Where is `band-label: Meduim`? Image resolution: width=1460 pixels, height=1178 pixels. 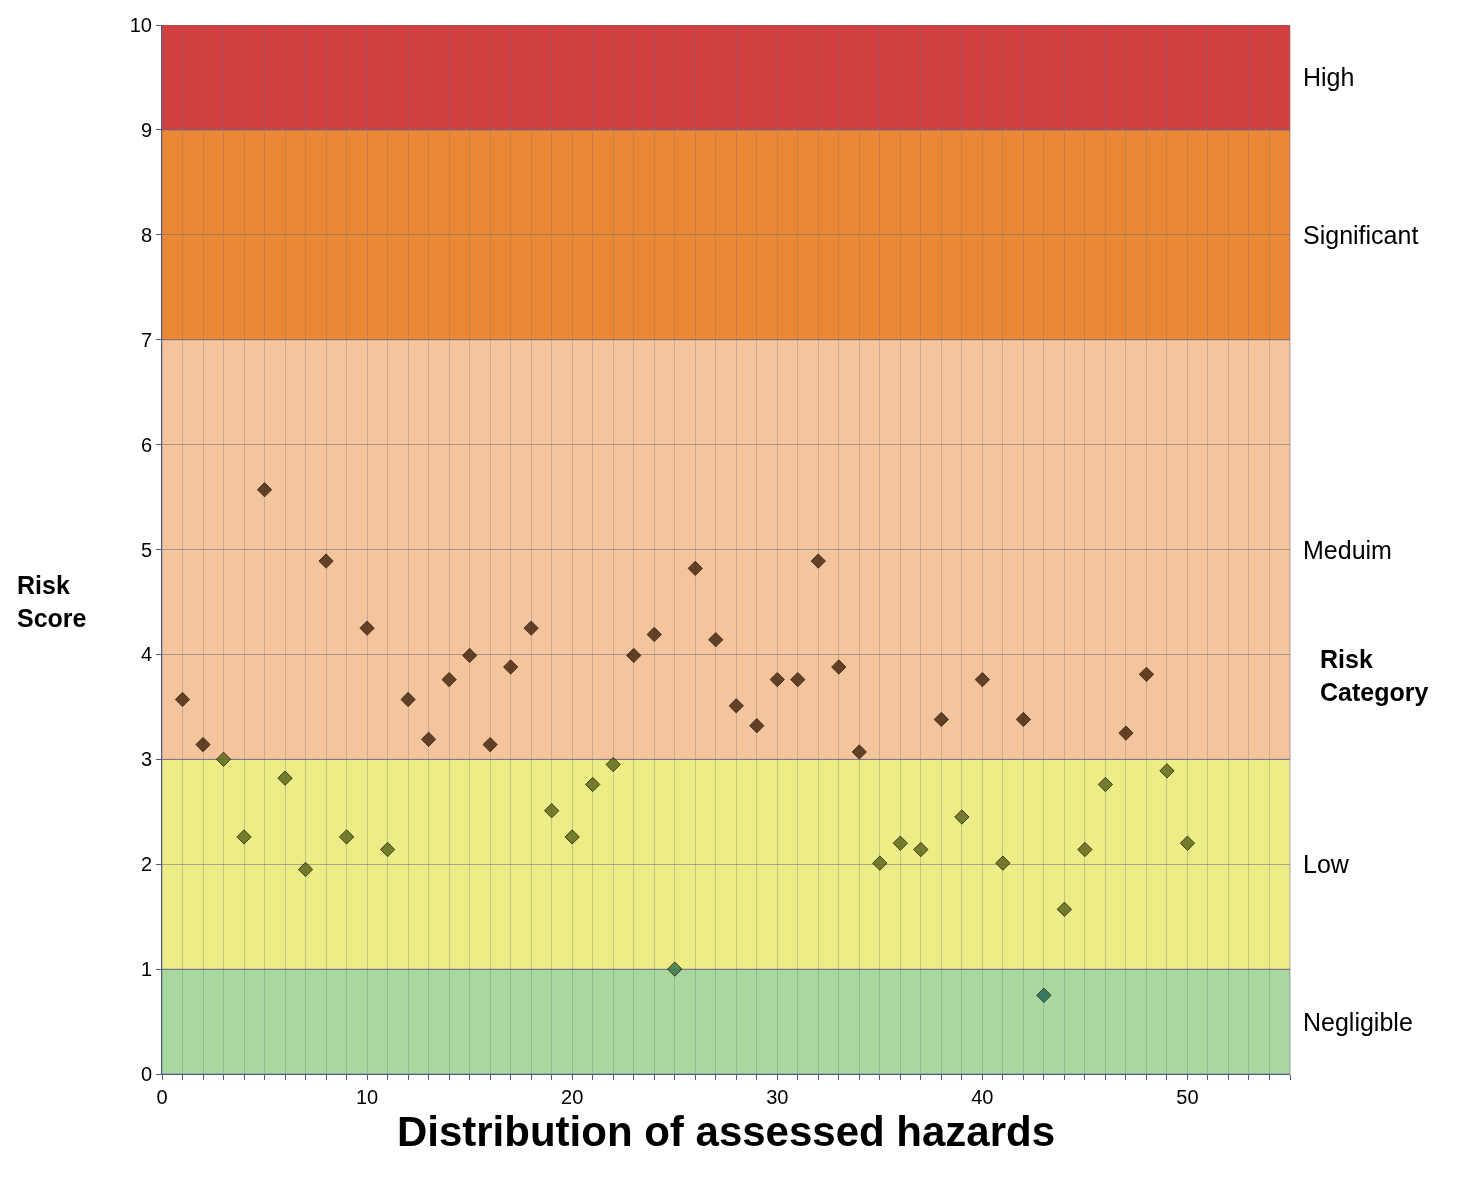
band-label: Meduim is located at coordinates (1347, 550).